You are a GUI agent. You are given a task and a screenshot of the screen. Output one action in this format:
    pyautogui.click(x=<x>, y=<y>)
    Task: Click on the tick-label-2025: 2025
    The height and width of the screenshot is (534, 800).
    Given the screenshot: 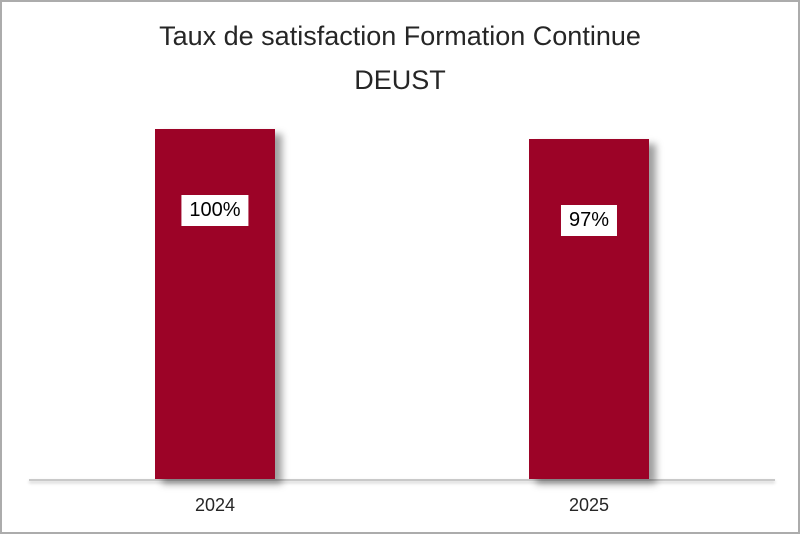 What is the action you would take?
    pyautogui.click(x=589, y=505)
    